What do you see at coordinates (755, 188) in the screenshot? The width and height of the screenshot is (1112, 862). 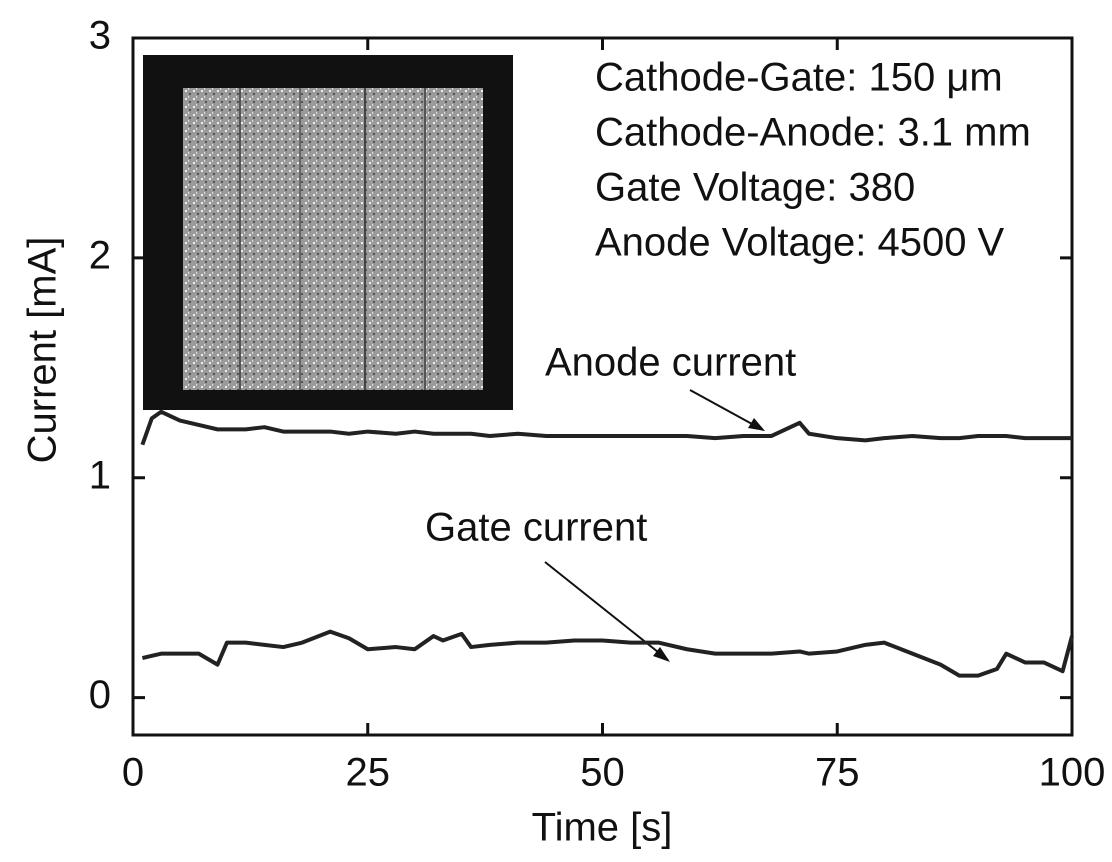 I see `annotation: Gate Voltage: 380` at bounding box center [755, 188].